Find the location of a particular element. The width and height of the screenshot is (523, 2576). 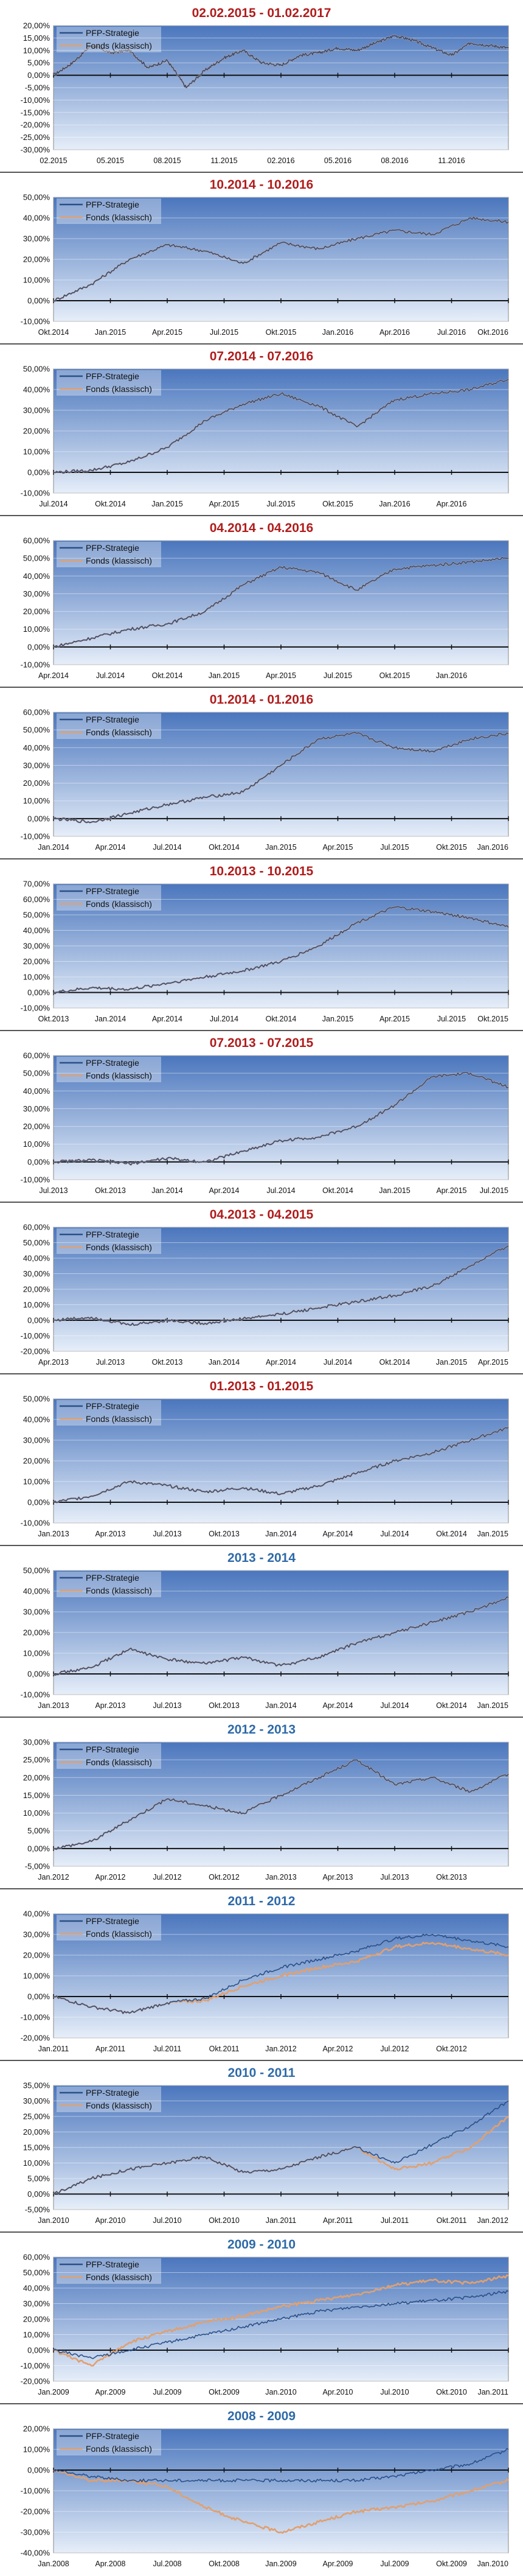

x-tick-label: Okt.2012 is located at coordinates (224, 1877).